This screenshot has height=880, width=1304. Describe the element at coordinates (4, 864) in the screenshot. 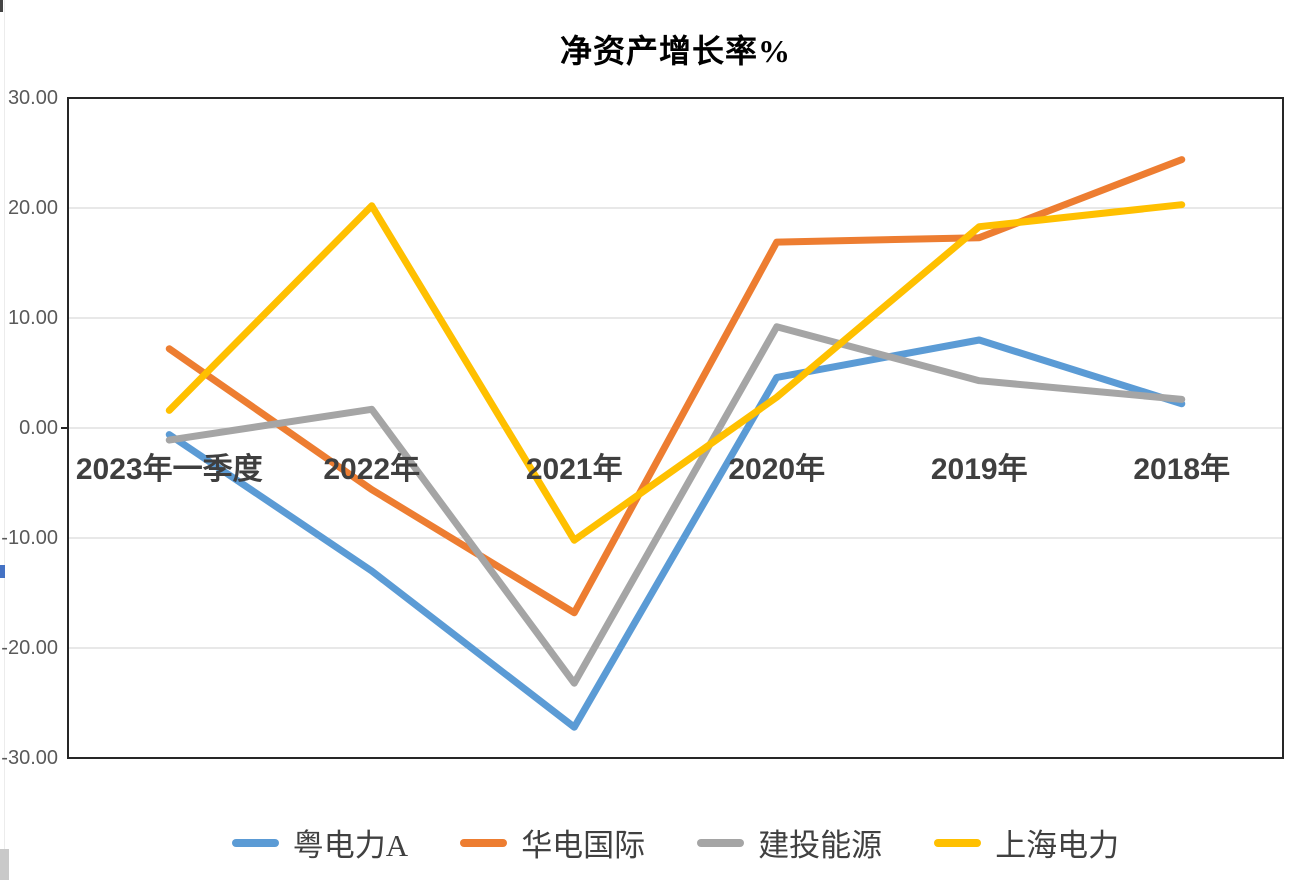

I see `edge-artifact-gray` at that location.